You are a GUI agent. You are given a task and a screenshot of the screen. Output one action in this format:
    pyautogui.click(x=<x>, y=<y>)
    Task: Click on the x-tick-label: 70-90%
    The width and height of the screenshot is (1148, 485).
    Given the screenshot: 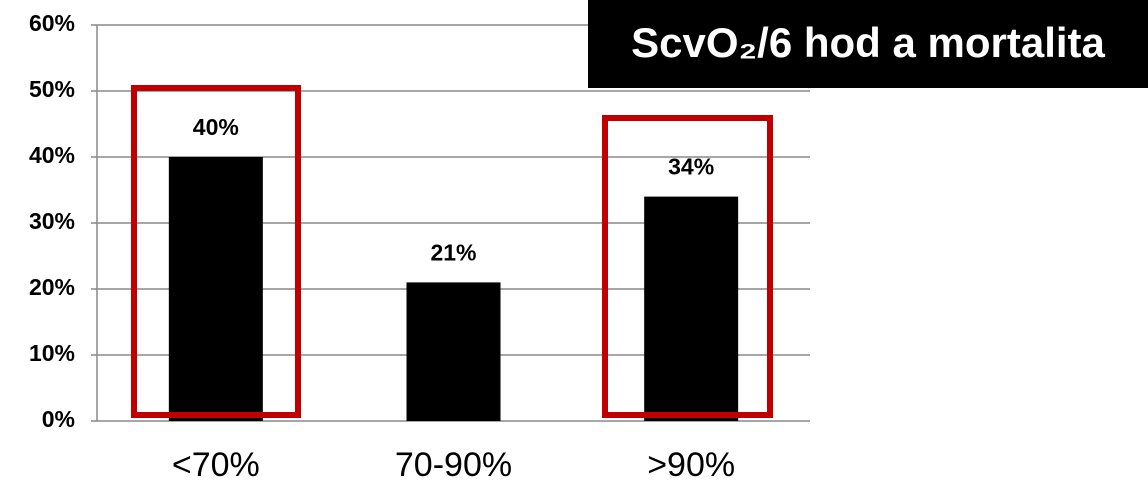 What is the action you would take?
    pyautogui.click(x=453, y=465)
    